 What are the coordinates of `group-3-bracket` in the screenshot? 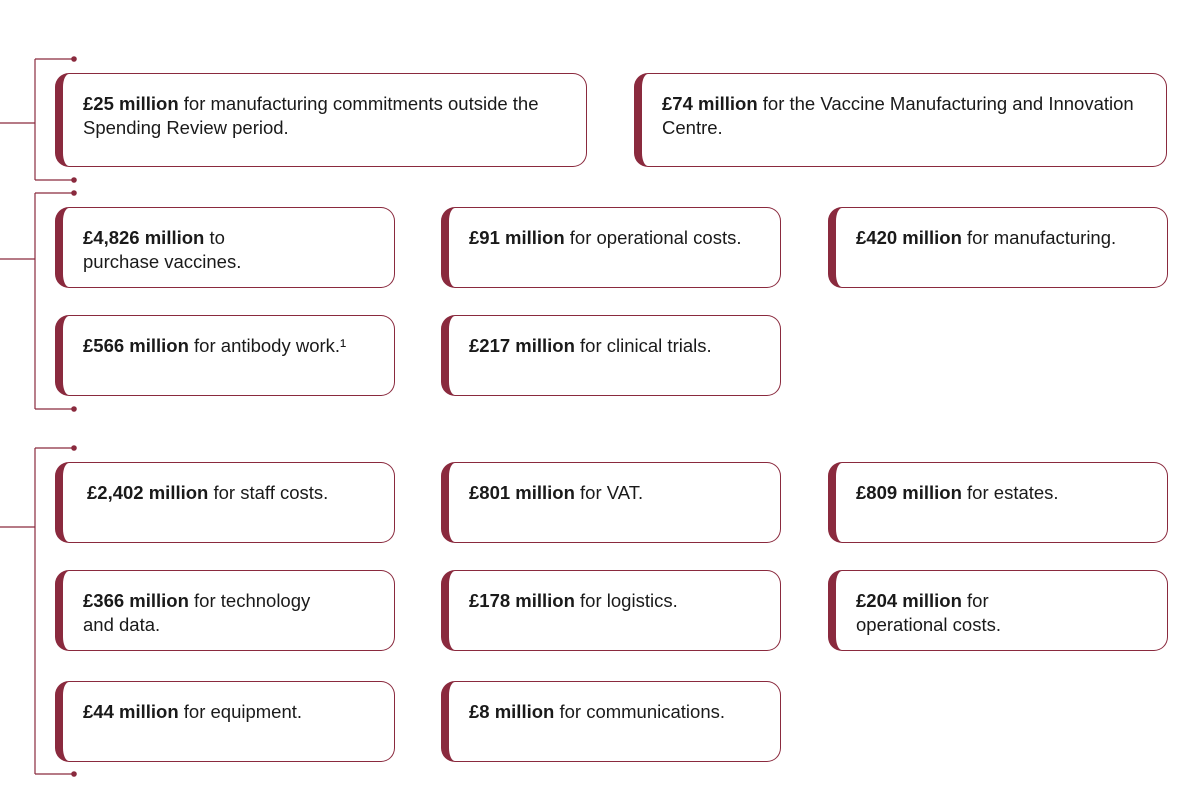 It's located at (38, 611).